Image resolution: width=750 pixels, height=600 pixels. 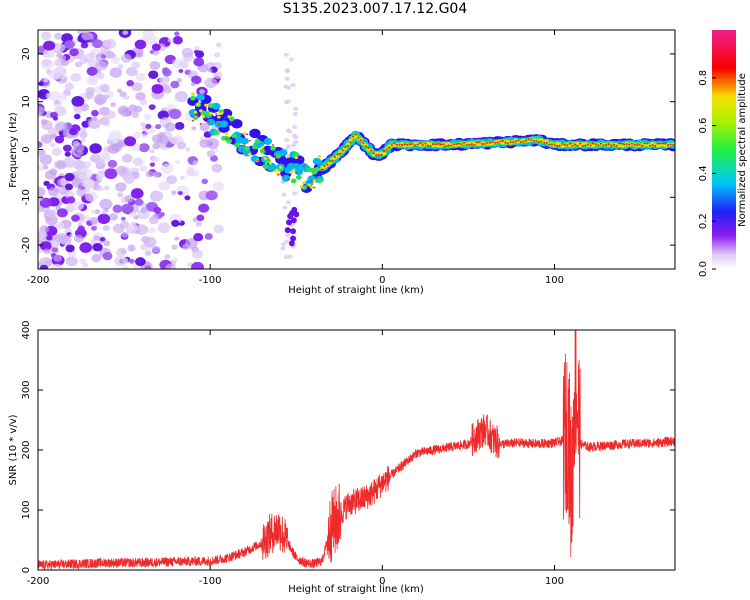 I want to click on colorbar-gradient, so click(x=724, y=149).